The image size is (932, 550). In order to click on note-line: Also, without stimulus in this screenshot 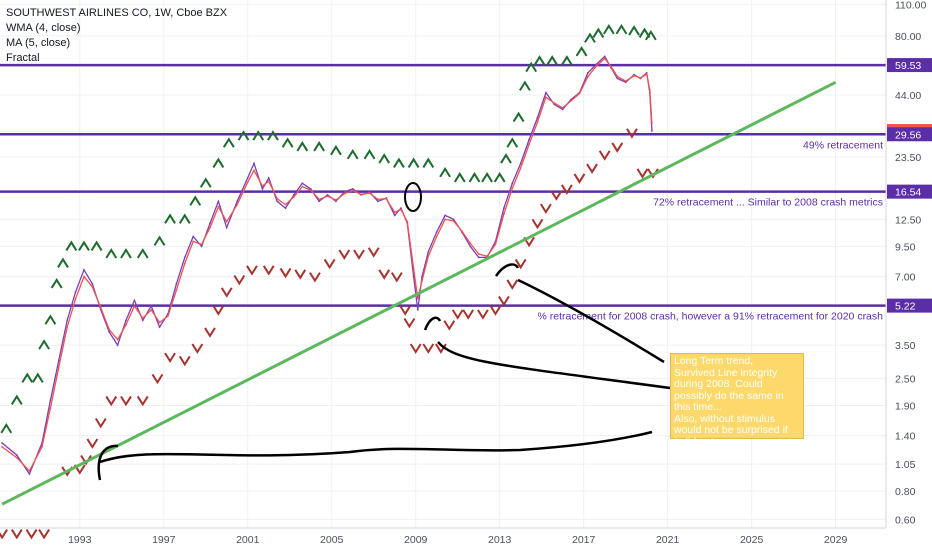, I will do `click(724, 418)`.